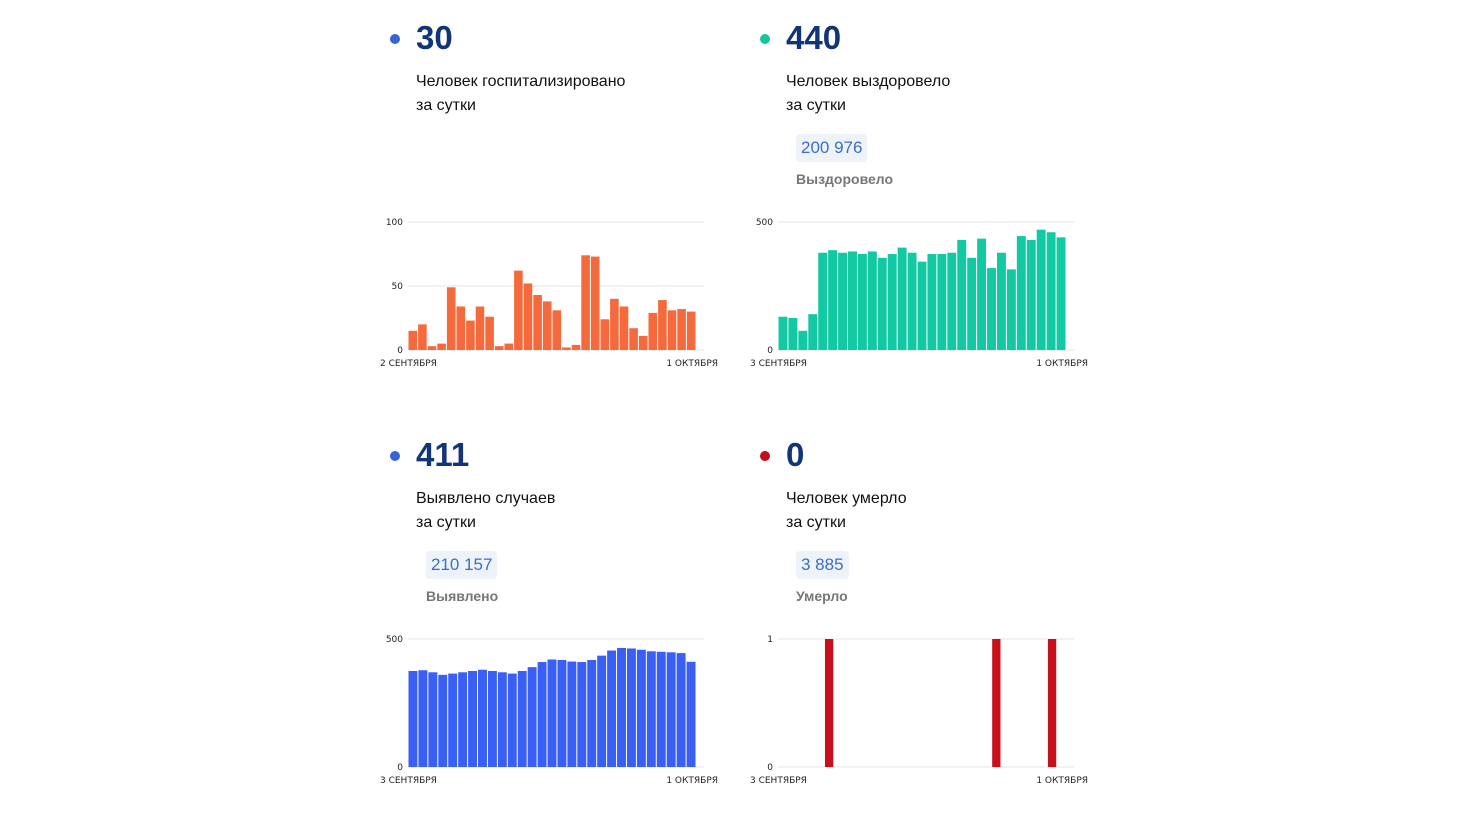 This screenshot has height=834, width=1482. What do you see at coordinates (795, 454) in the screenshot?
I see `daily-value: 0` at bounding box center [795, 454].